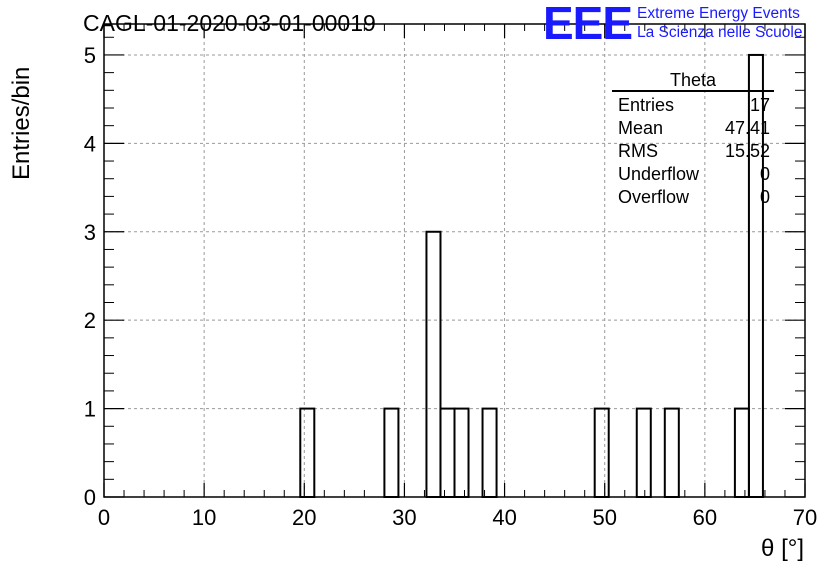 The image size is (836, 572). Describe the element at coordinates (693, 197) in the screenshot. I see `stats-row: Overflow 0` at that location.